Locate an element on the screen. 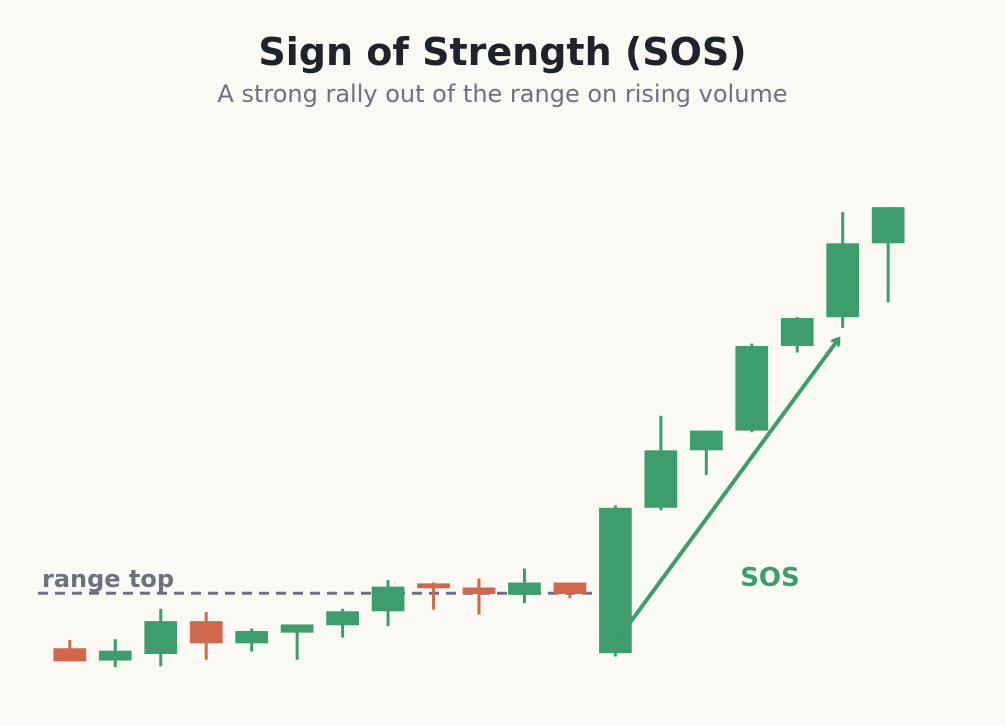 This screenshot has width=1005, height=726. sos-arrow is located at coordinates (725, 492).